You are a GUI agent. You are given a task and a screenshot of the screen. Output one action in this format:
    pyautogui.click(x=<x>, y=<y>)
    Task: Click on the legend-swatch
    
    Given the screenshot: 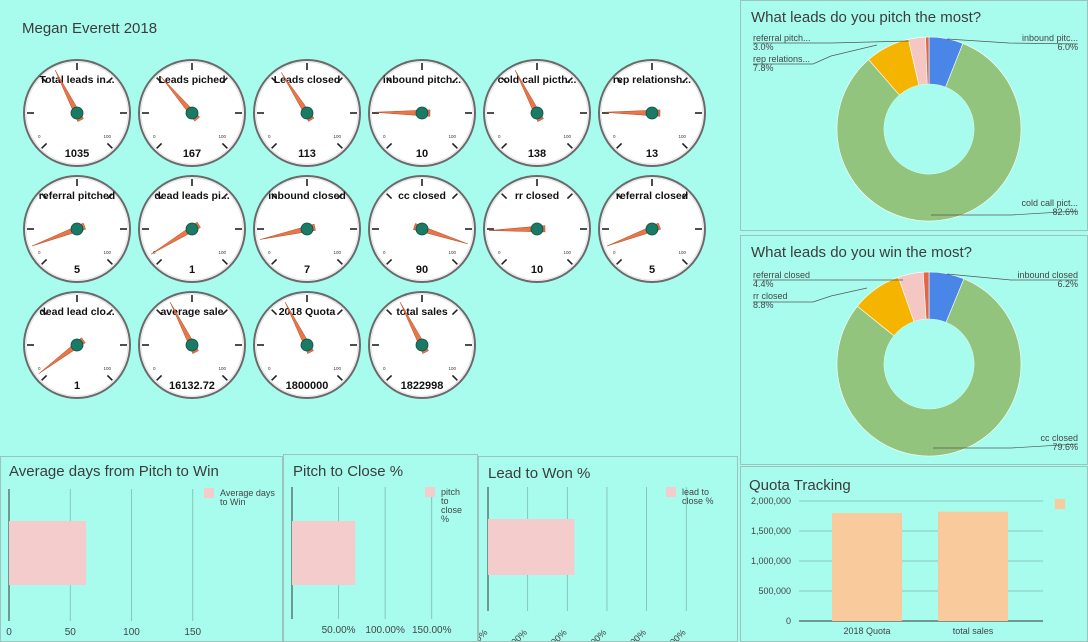 What is the action you would take?
    pyautogui.click(x=1060, y=504)
    